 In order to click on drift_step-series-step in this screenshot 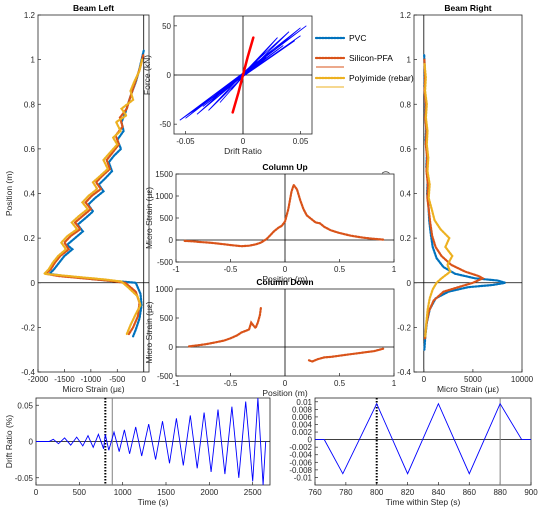, I will do `click(423, 438)`.